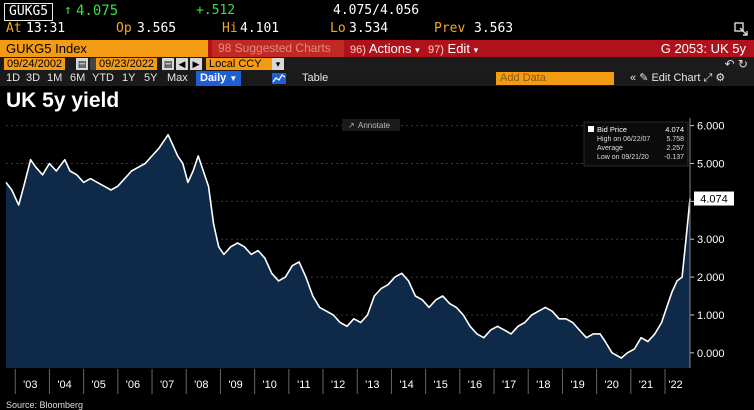  What do you see at coordinates (711, 127) in the screenshot?
I see `y-tick-label: 6.000` at bounding box center [711, 127].